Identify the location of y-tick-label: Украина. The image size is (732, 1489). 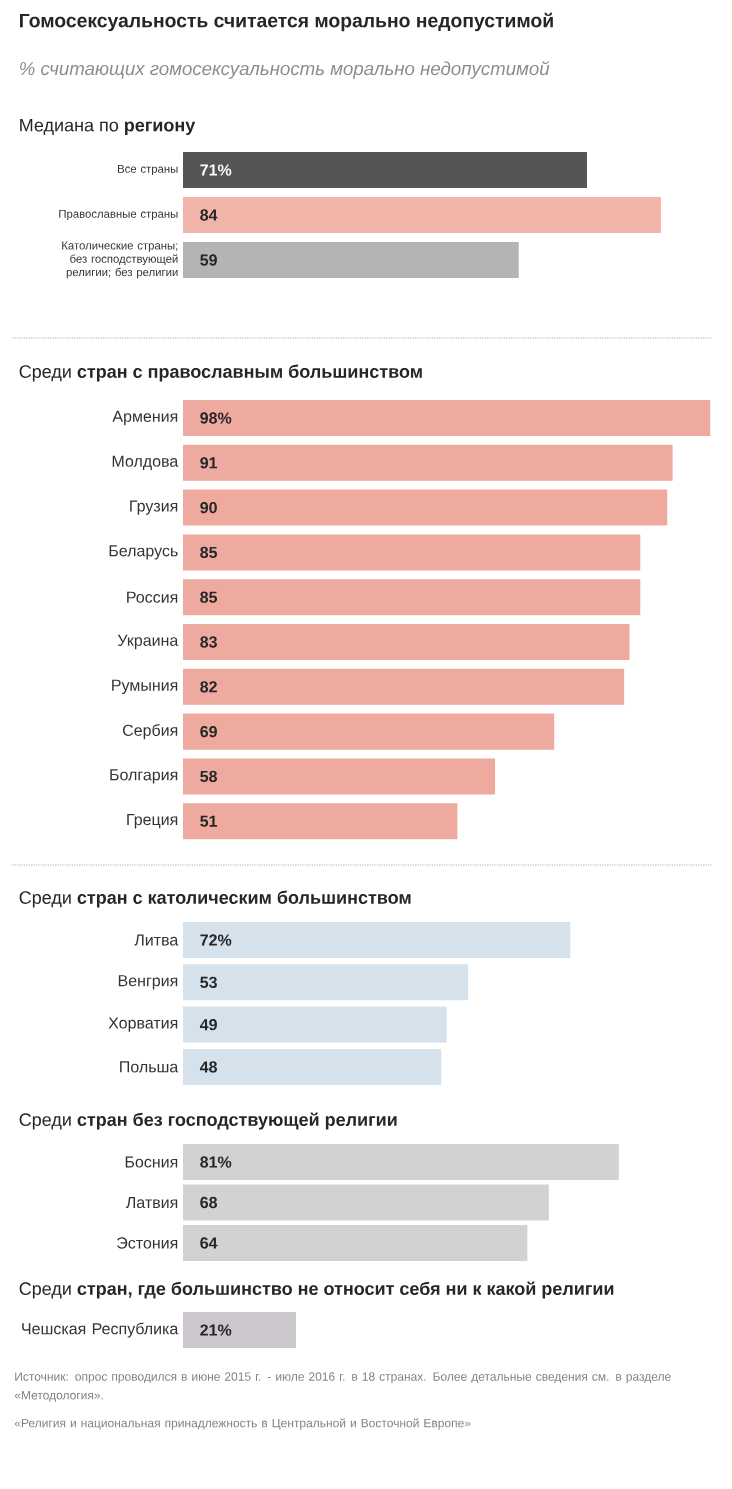
(148, 642).